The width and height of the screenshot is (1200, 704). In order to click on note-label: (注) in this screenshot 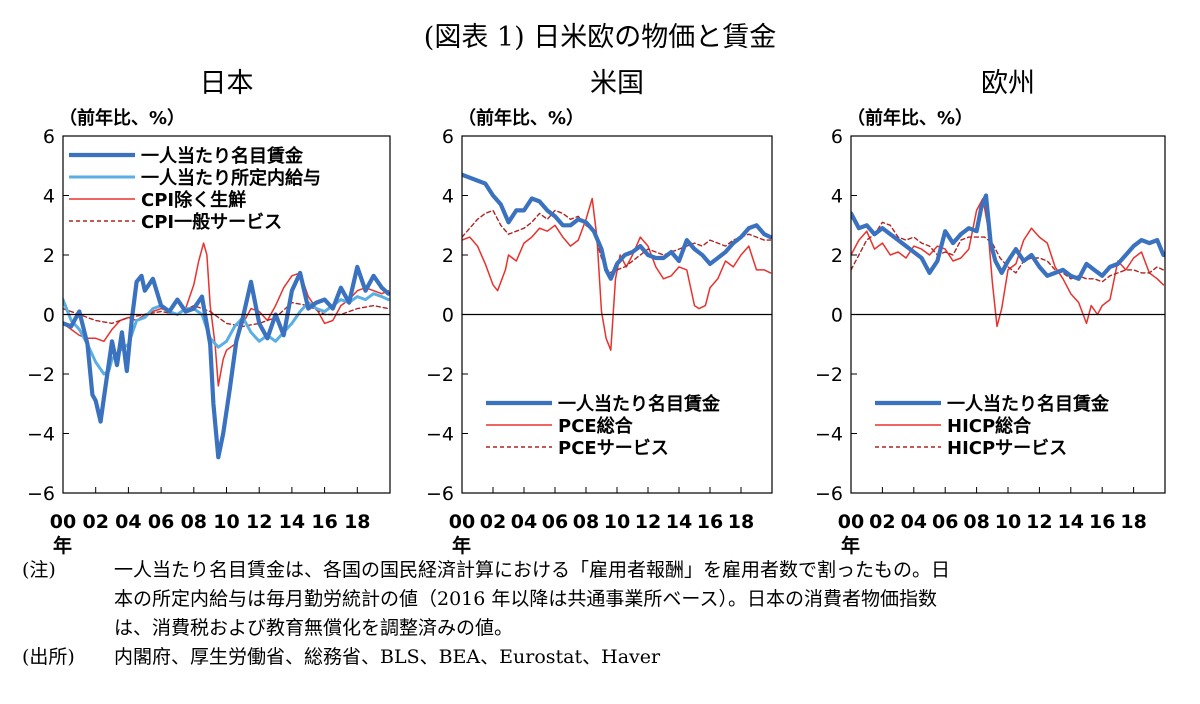, I will do `click(39, 570)`.